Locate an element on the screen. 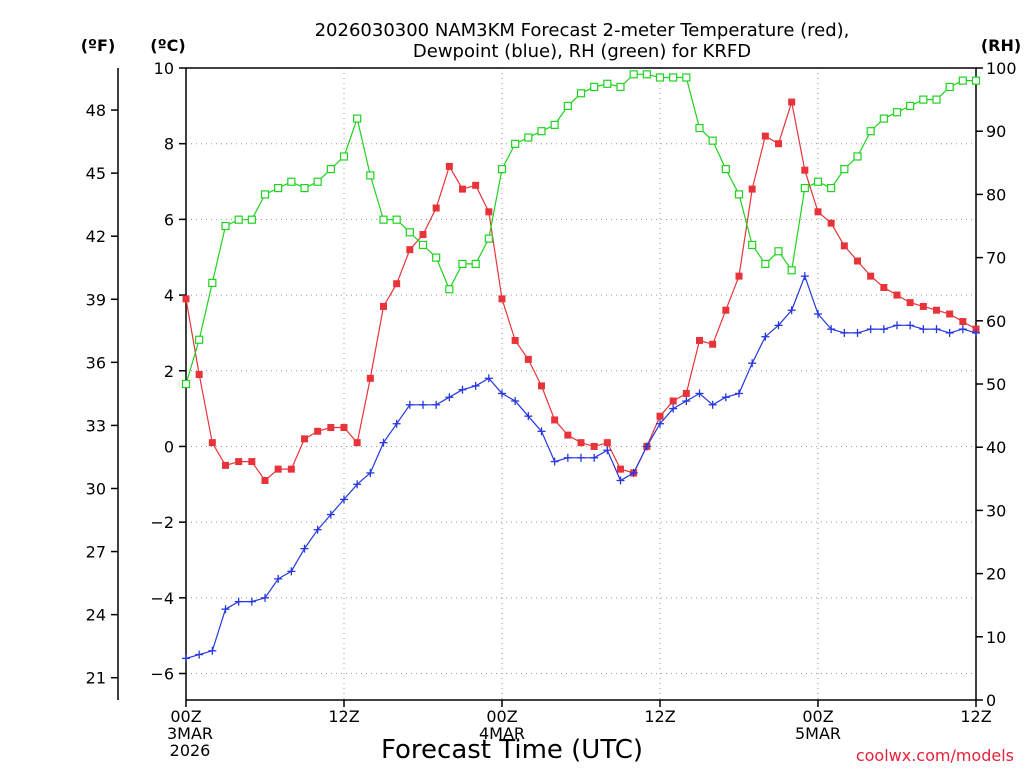  celsius-unit-label: (ºC) is located at coordinates (167, 45).